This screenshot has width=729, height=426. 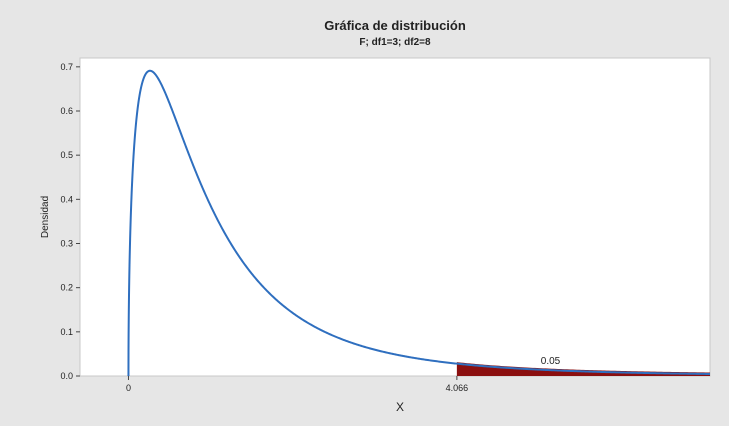 I want to click on chart-title: Gráfica de distribución, so click(x=395, y=25).